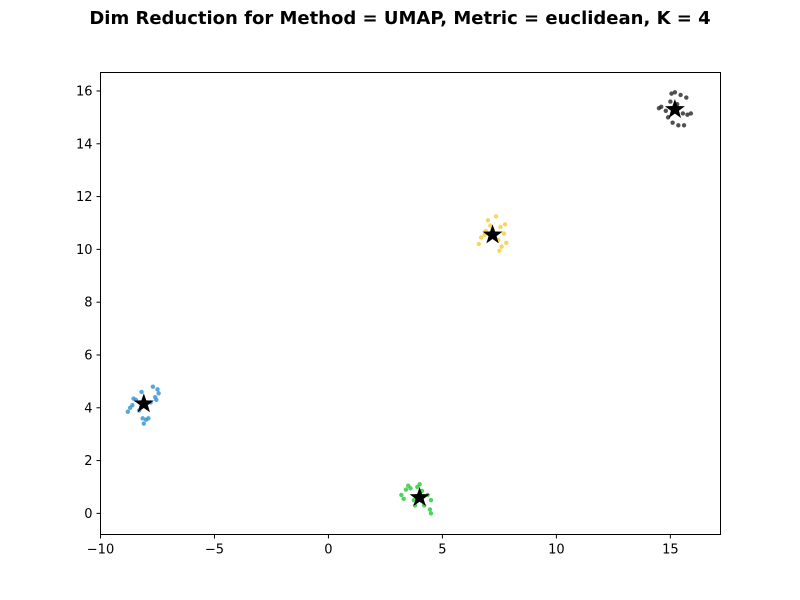  Describe the element at coordinates (84, 197) in the screenshot. I see `y-tick-label: 12` at that location.